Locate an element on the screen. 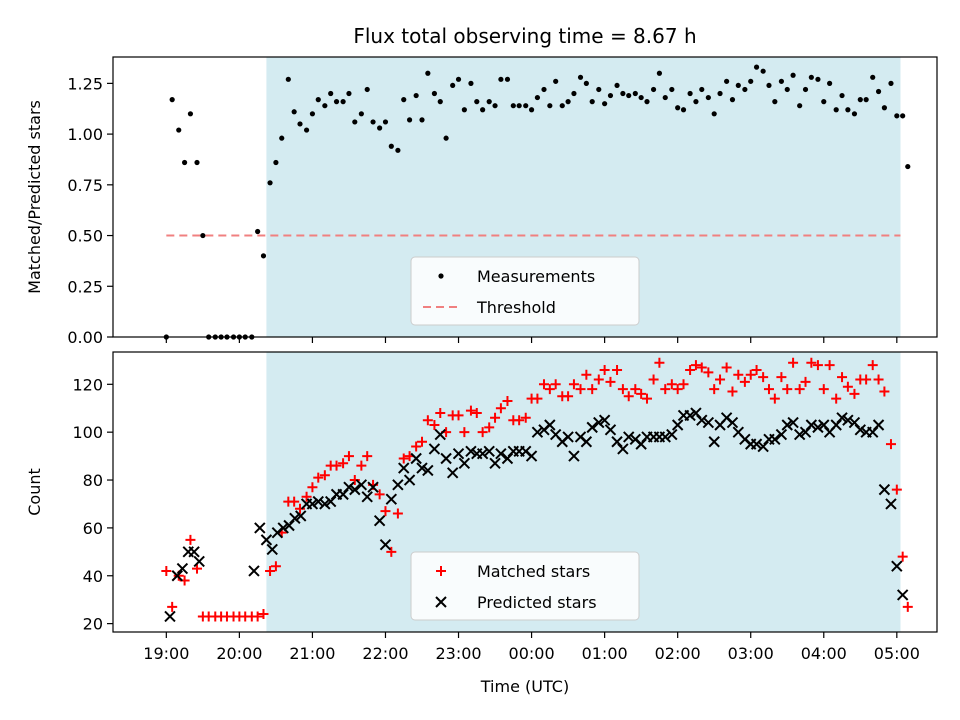  legend-box is located at coordinates (525, 291).